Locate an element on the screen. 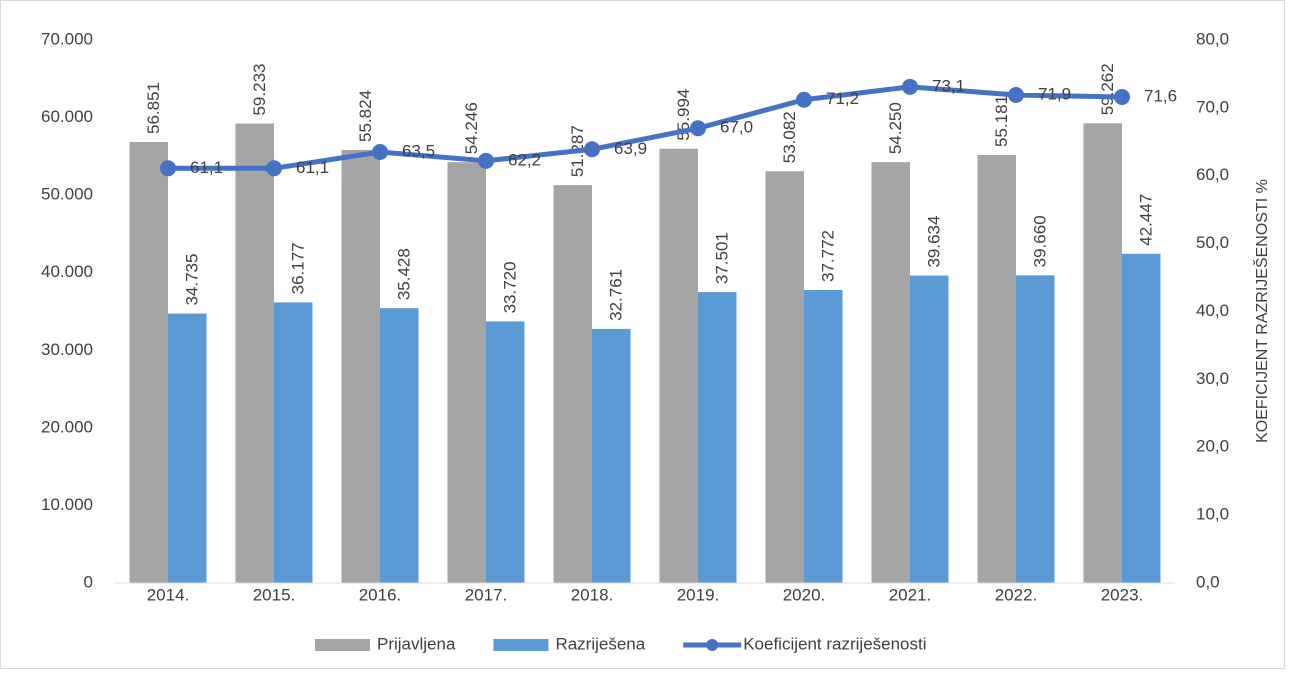 This screenshot has height=675, width=1296. data-label: 54.250 is located at coordinates (895, 128).